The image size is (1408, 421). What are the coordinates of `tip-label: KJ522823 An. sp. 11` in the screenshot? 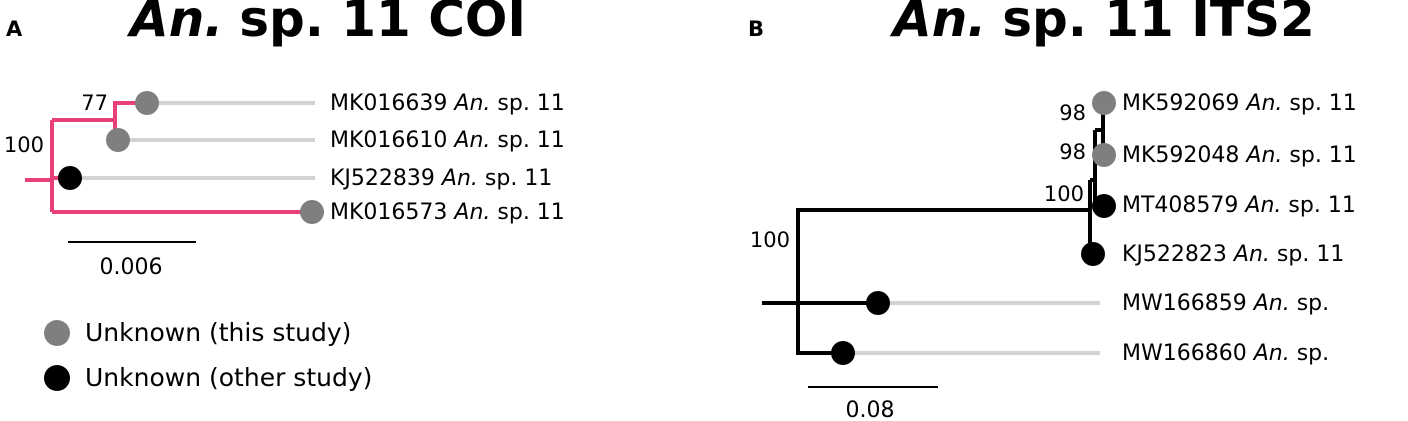 It's located at (1233, 254).